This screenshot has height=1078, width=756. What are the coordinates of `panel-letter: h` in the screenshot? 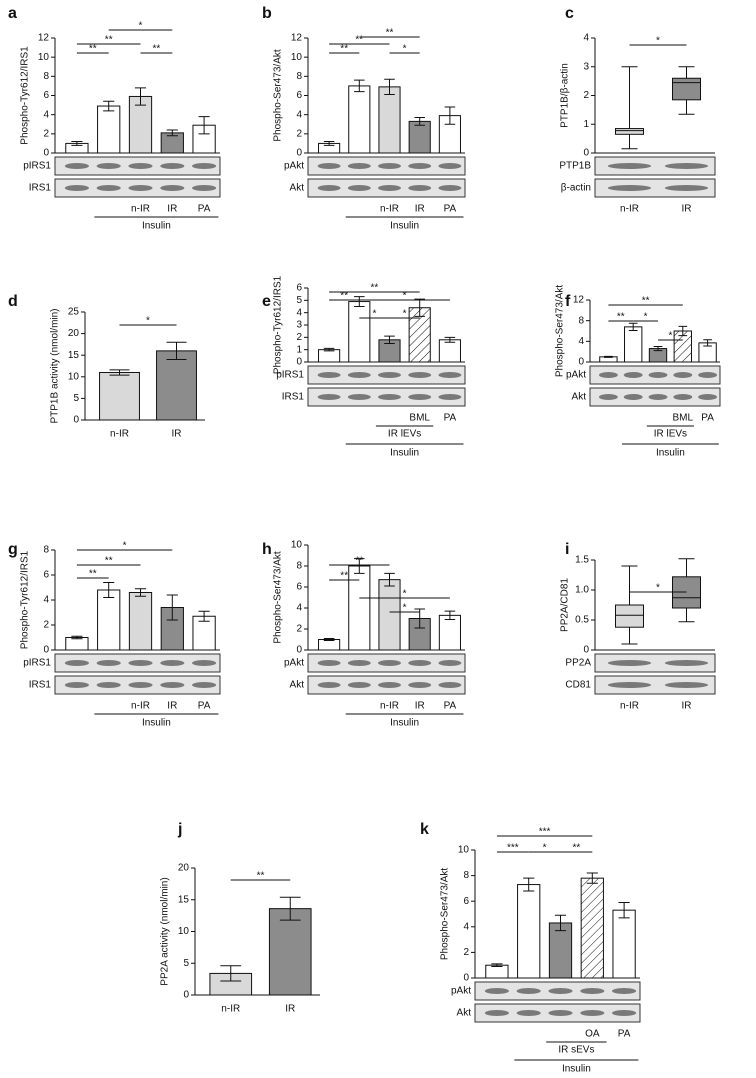 It's located at (267, 549).